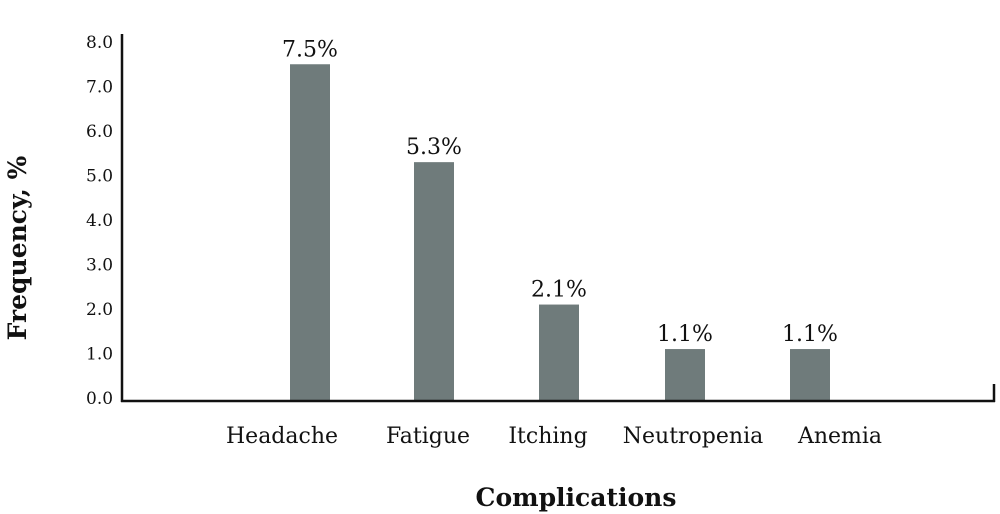 Image resolution: width=1000 pixels, height=514 pixels. What do you see at coordinates (17, 247) in the screenshot?
I see `y-axis-title: Frequency, %` at bounding box center [17, 247].